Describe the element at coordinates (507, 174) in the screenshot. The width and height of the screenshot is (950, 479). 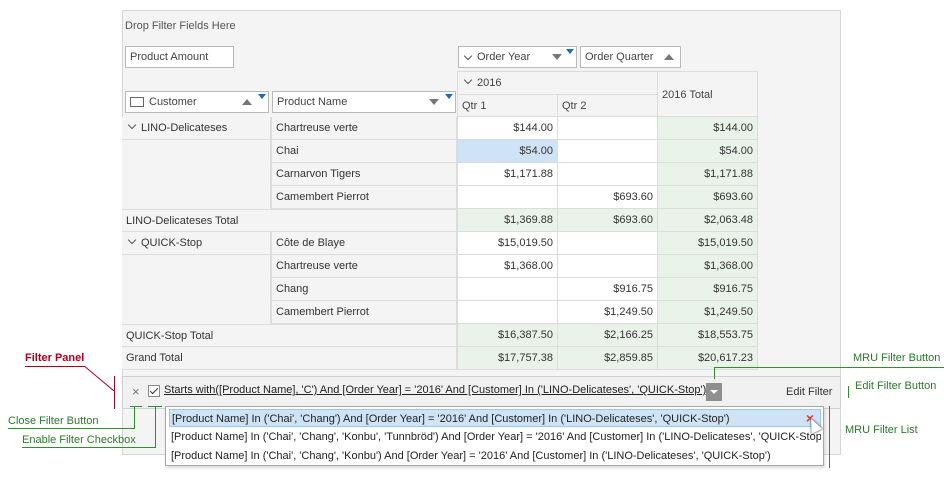
I see `cell-qtr1: $1,171.88` at that location.